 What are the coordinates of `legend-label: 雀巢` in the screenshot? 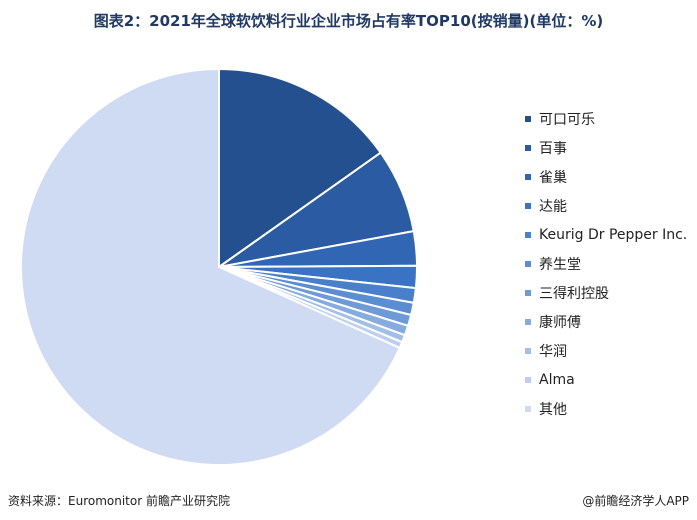 It's located at (553, 177).